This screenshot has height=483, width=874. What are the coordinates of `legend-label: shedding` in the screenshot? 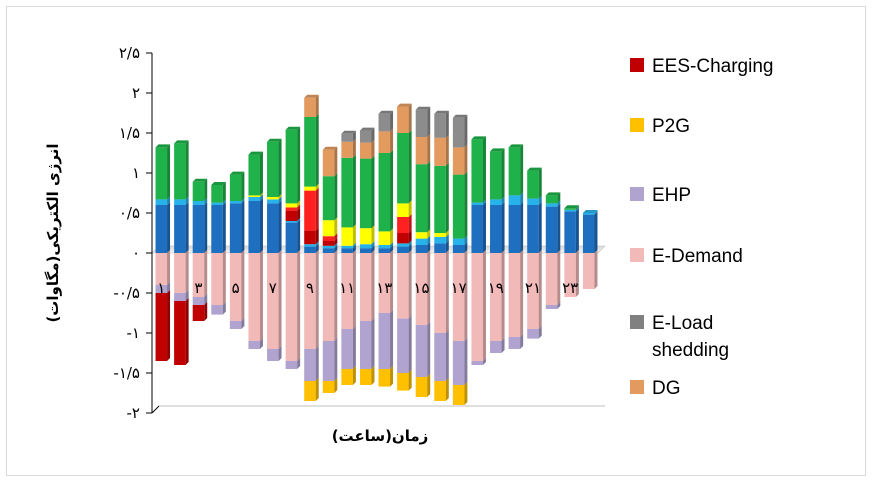 It's located at (690, 350).